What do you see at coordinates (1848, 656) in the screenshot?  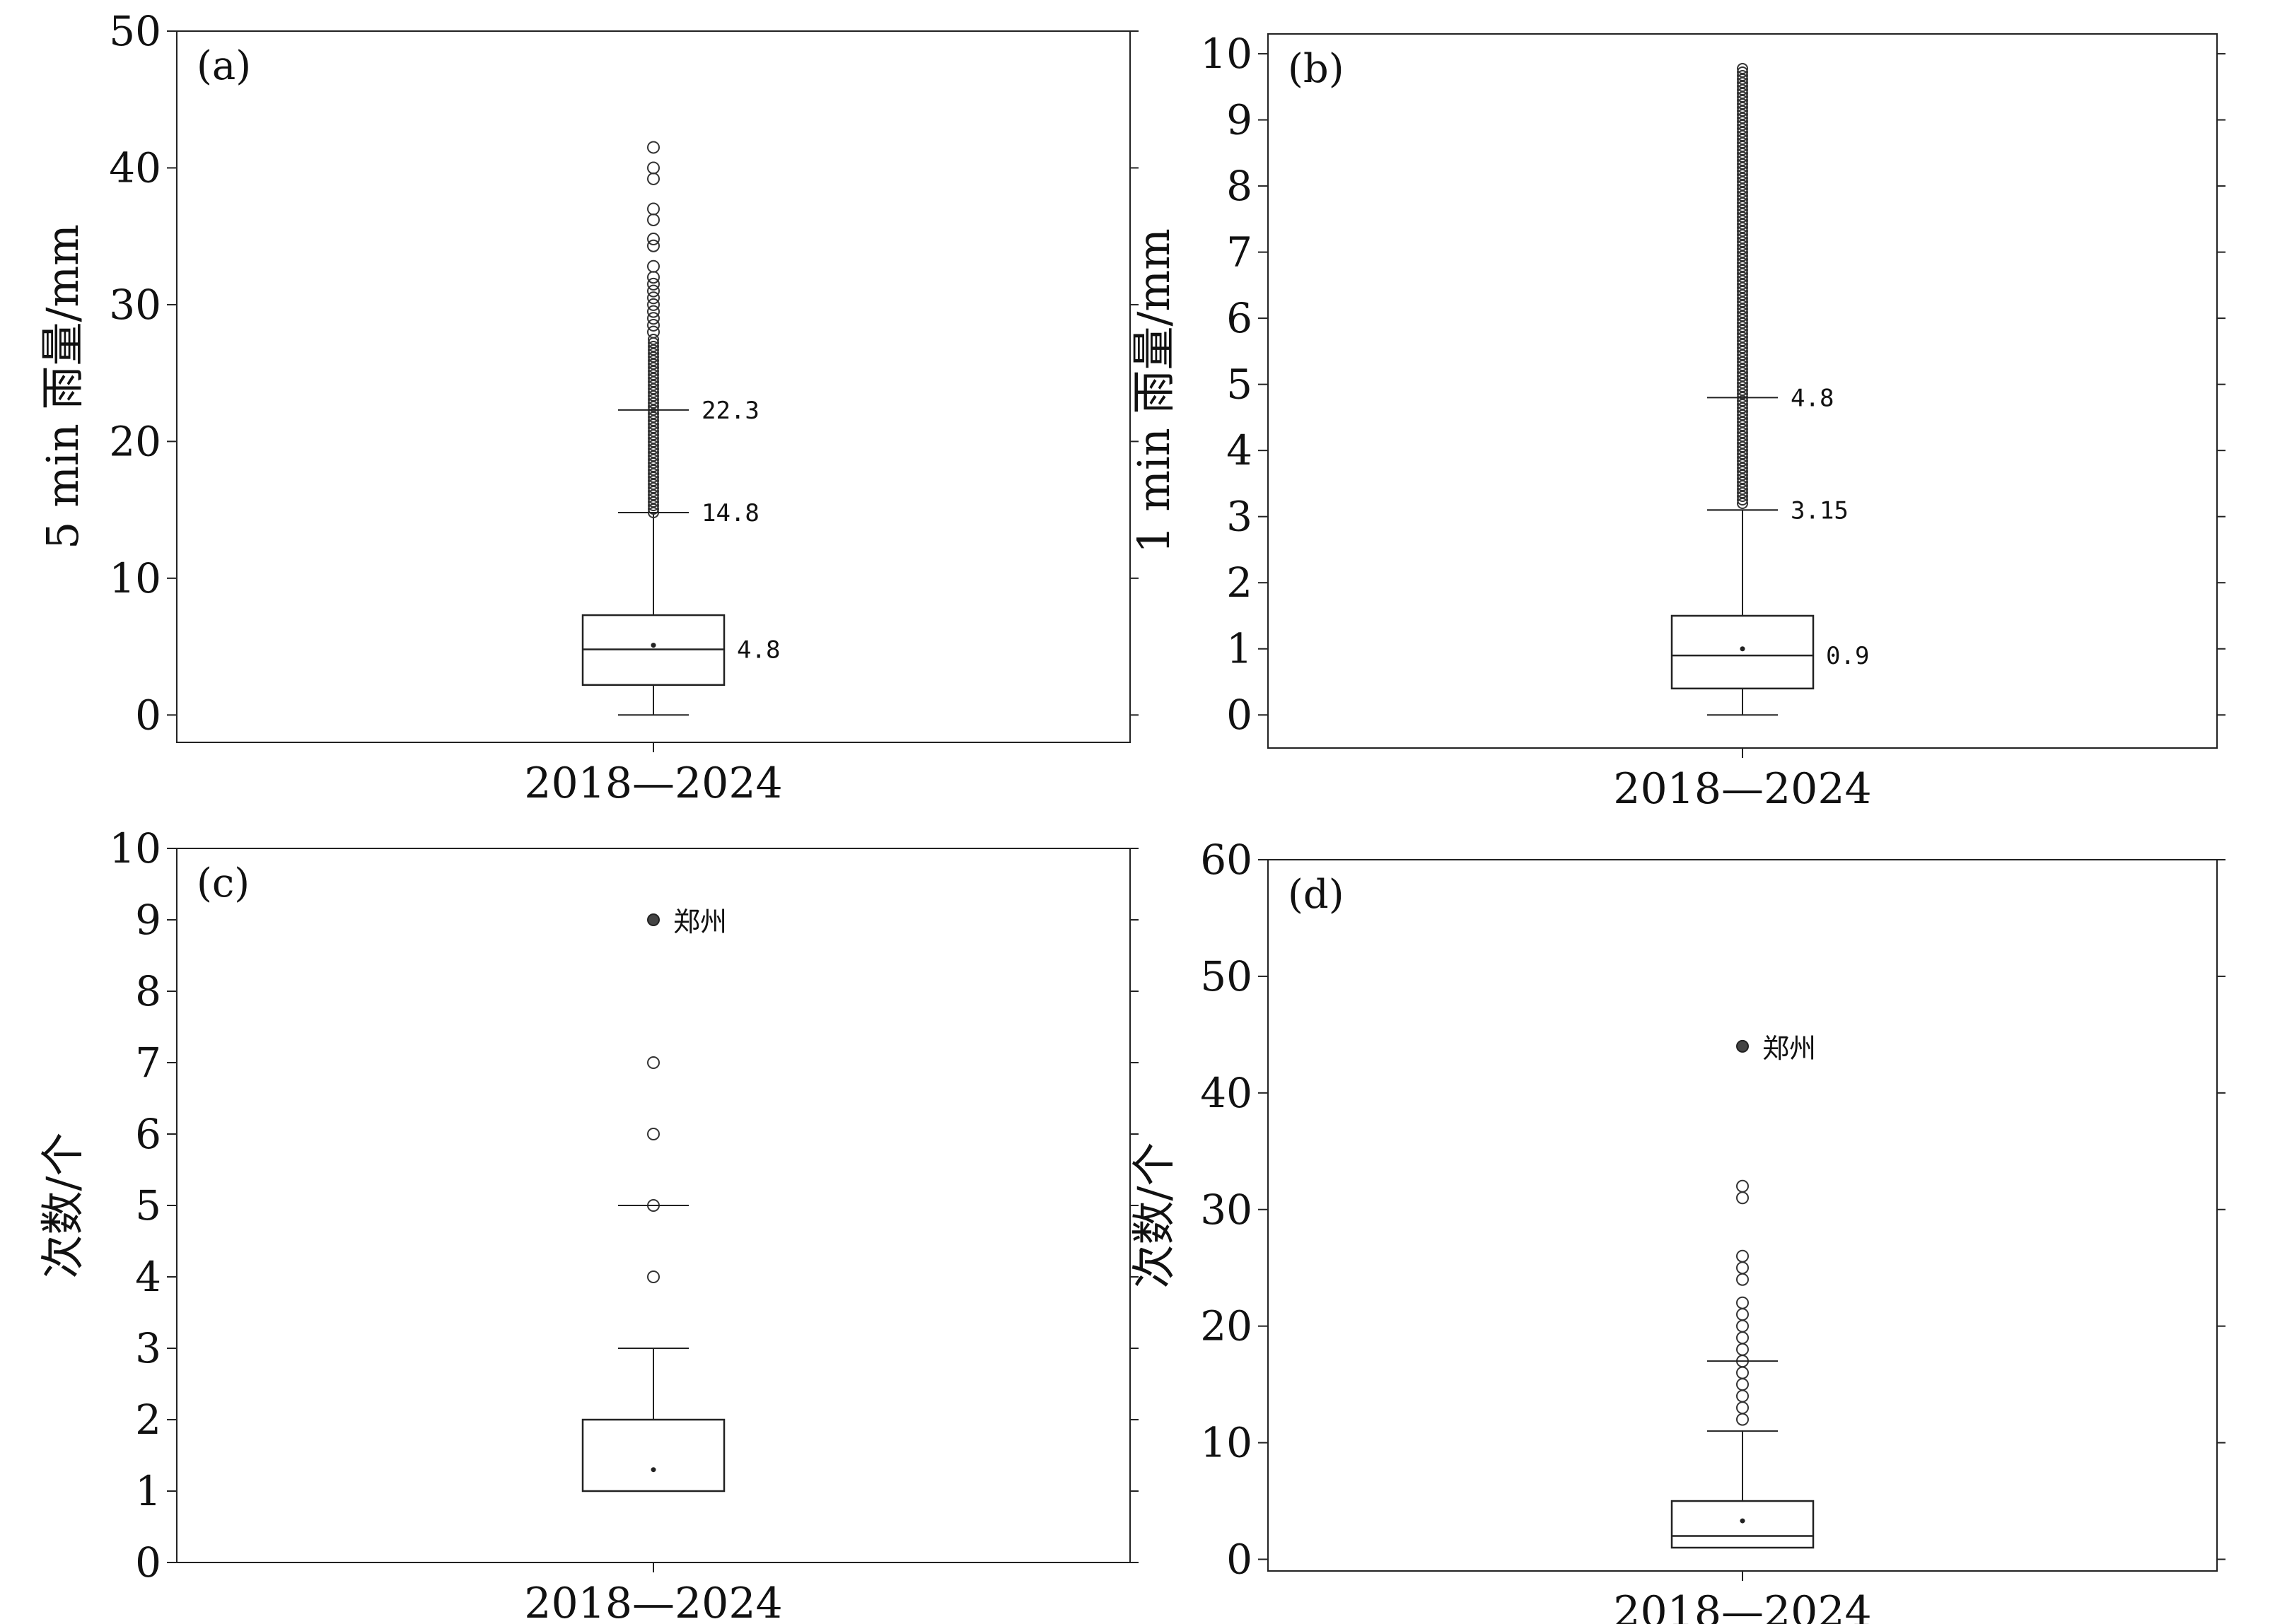 I see `median-value-label: 0.9` at bounding box center [1848, 656].